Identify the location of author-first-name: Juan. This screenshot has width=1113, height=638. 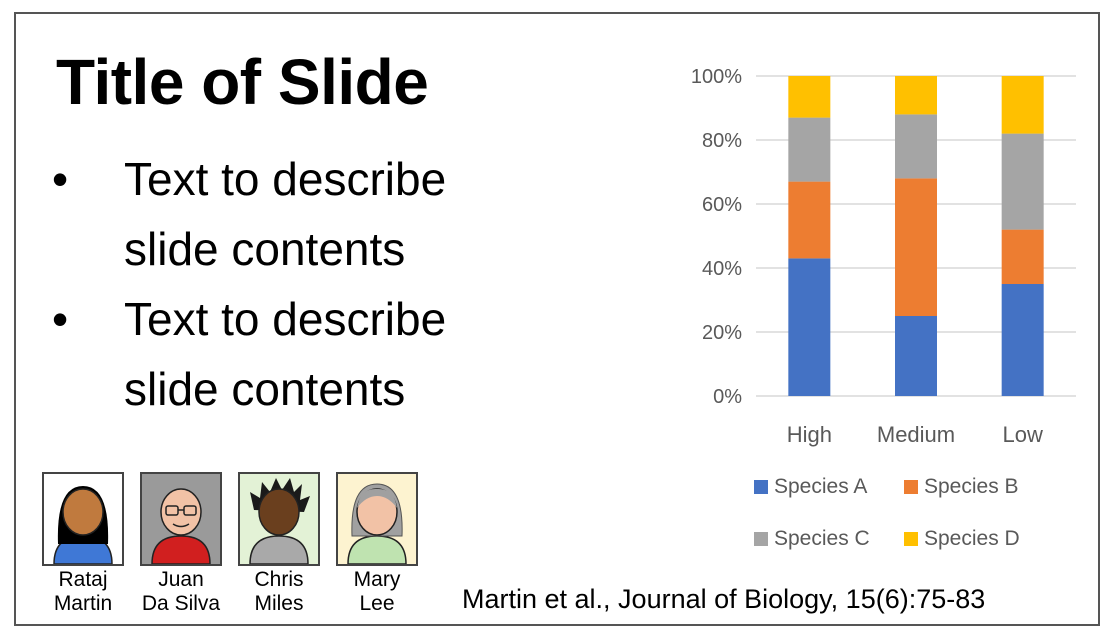
(181, 579).